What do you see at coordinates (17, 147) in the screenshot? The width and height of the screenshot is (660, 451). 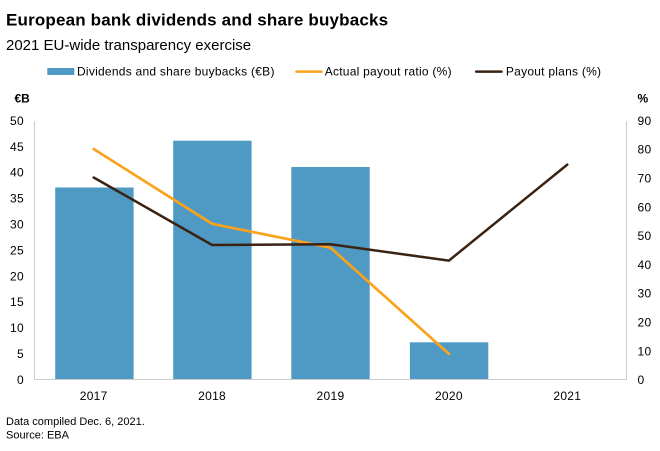 I see `svg-text: 45` at bounding box center [17, 147].